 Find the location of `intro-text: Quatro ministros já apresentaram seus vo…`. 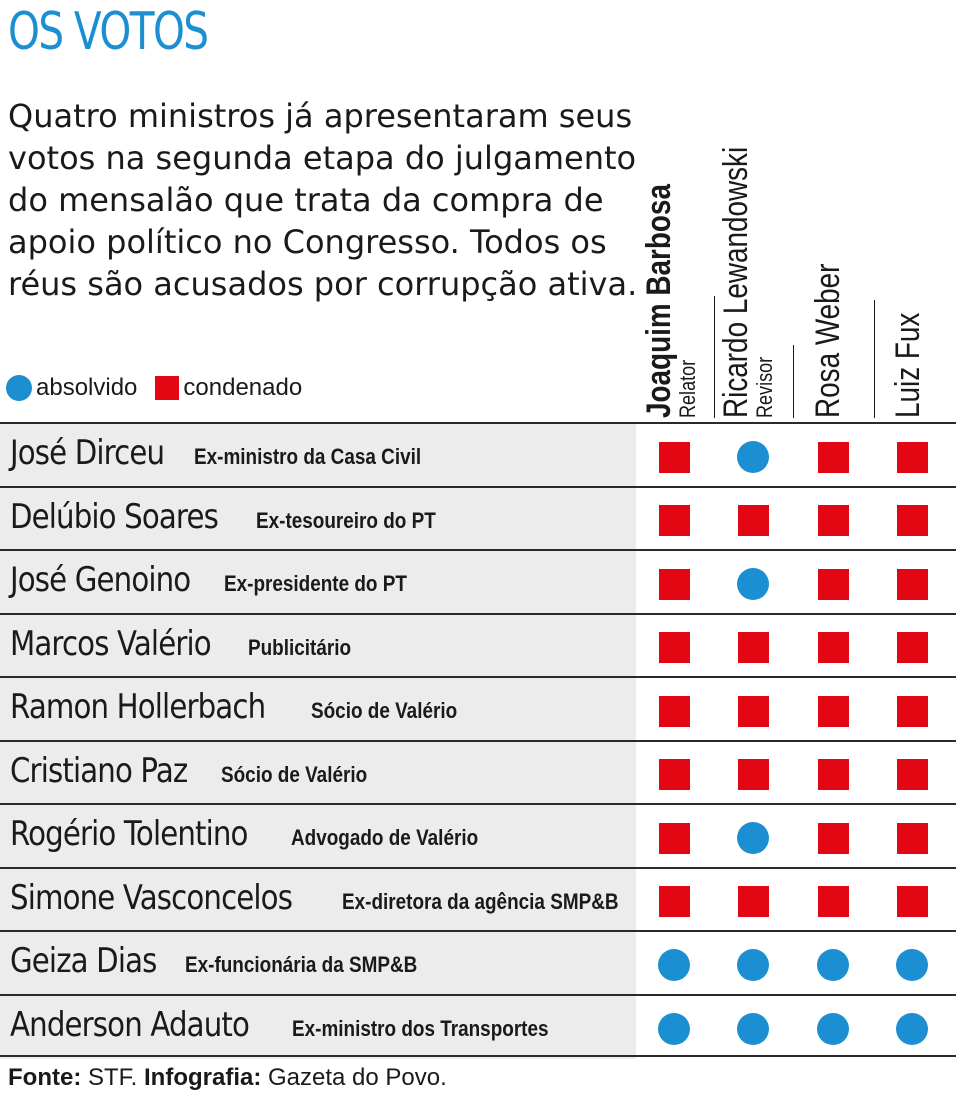

intro-text: Quatro ministros já apresentaram seus vo… is located at coordinates (323, 200).